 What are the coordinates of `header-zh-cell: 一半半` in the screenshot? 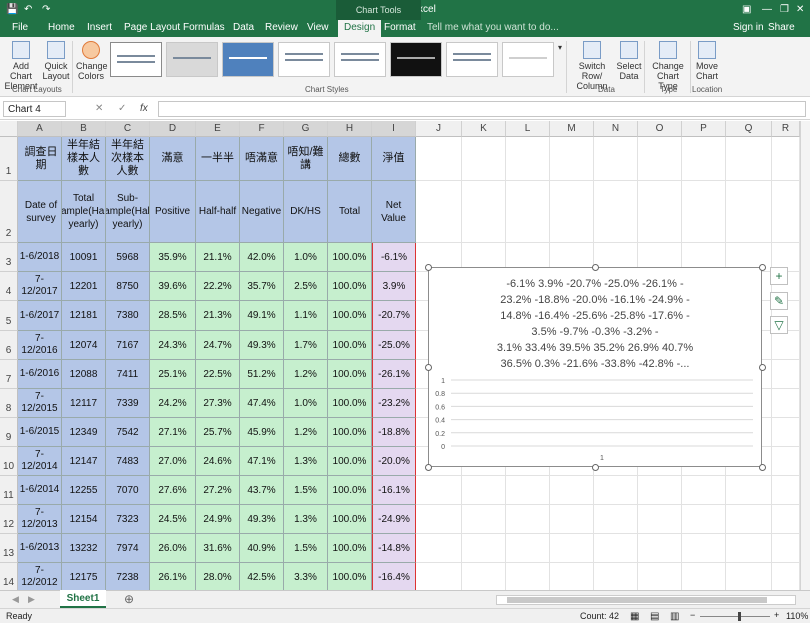 It's located at (218, 159).